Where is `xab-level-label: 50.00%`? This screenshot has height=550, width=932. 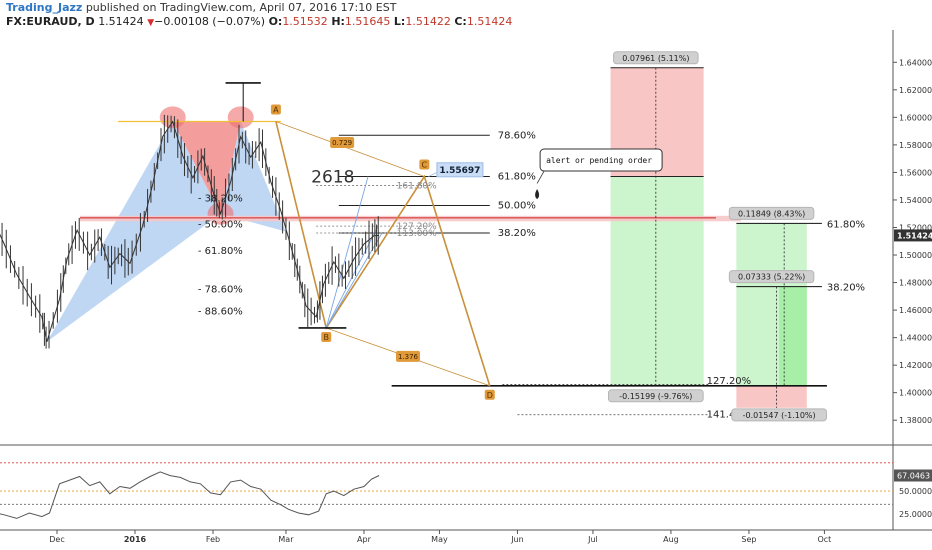 xab-level-label: 50.00% is located at coordinates (517, 205).